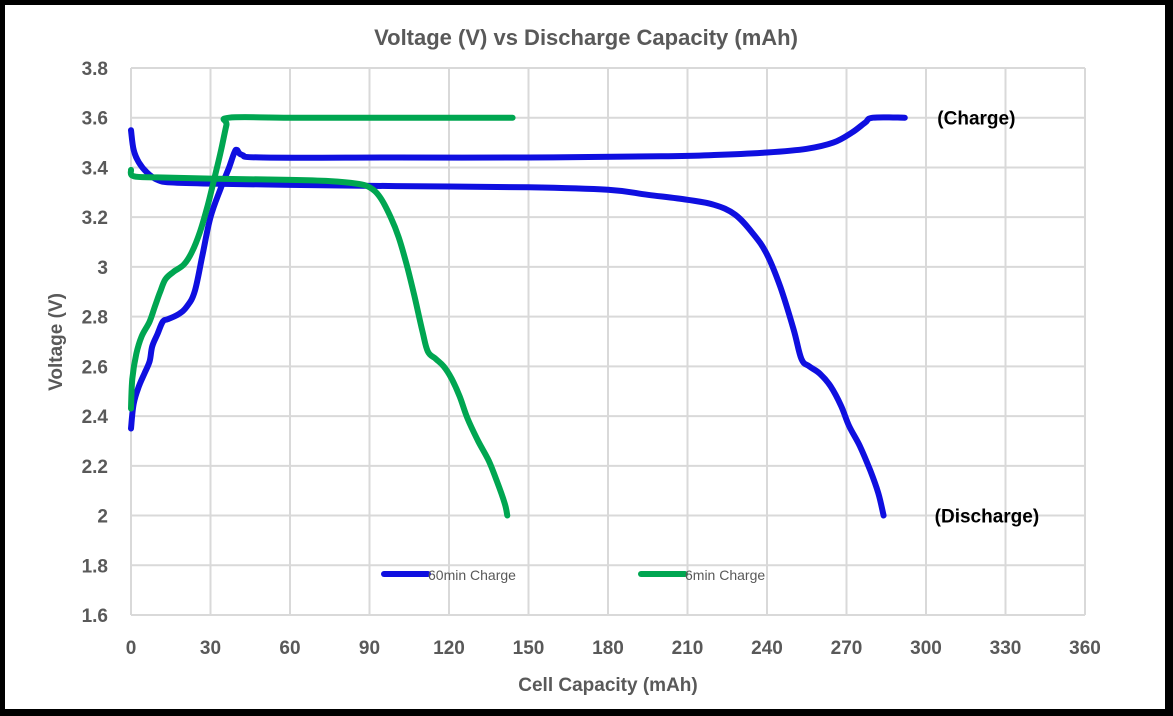  What do you see at coordinates (449, 648) in the screenshot?
I see `x-tick-label: 120` at bounding box center [449, 648].